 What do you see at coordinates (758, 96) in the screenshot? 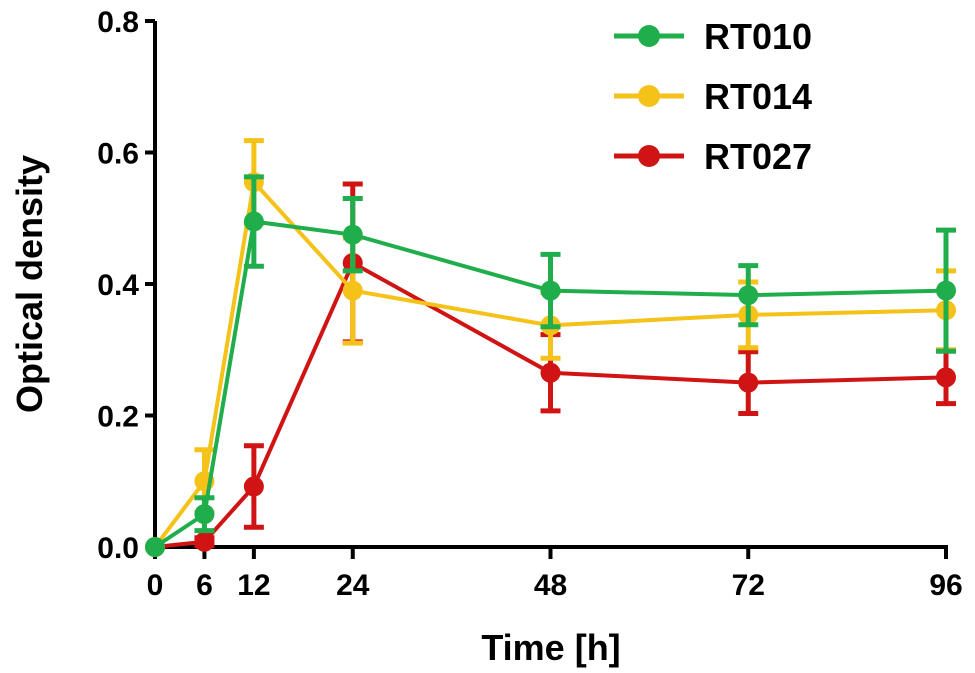
I see `legend-label: RT014` at bounding box center [758, 96].